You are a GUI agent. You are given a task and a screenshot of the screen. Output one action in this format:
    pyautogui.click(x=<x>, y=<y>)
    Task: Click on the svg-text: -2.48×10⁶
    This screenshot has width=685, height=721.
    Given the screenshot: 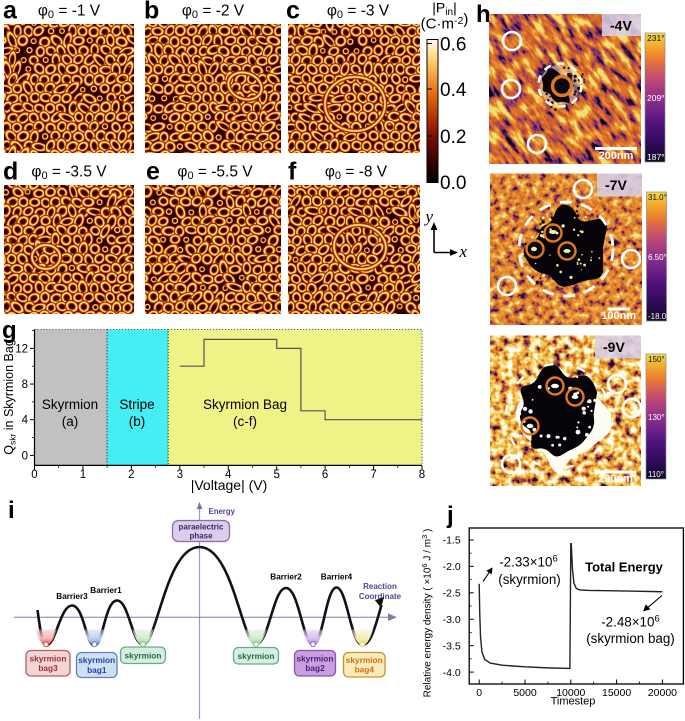 What is the action you would take?
    pyautogui.click(x=630, y=622)
    